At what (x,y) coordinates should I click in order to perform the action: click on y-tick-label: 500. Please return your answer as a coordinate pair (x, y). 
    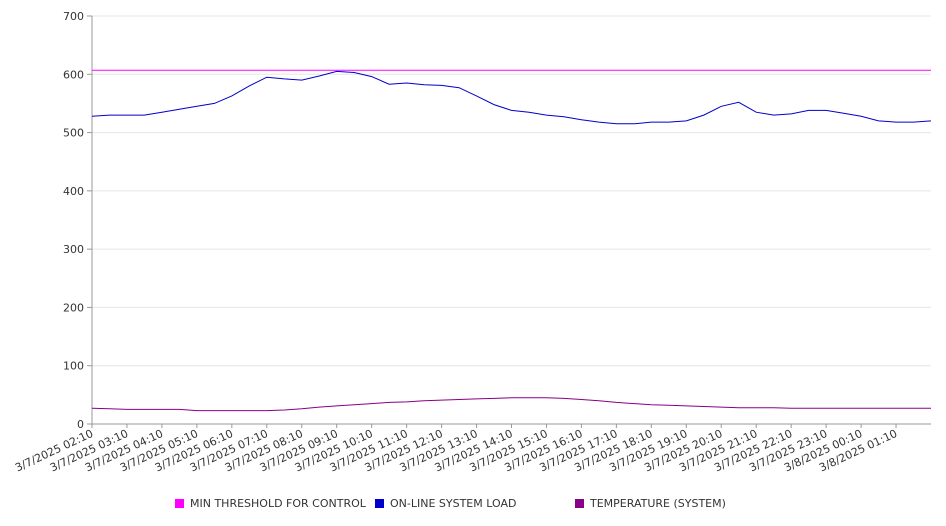
    Looking at the image, I should click on (73, 133).